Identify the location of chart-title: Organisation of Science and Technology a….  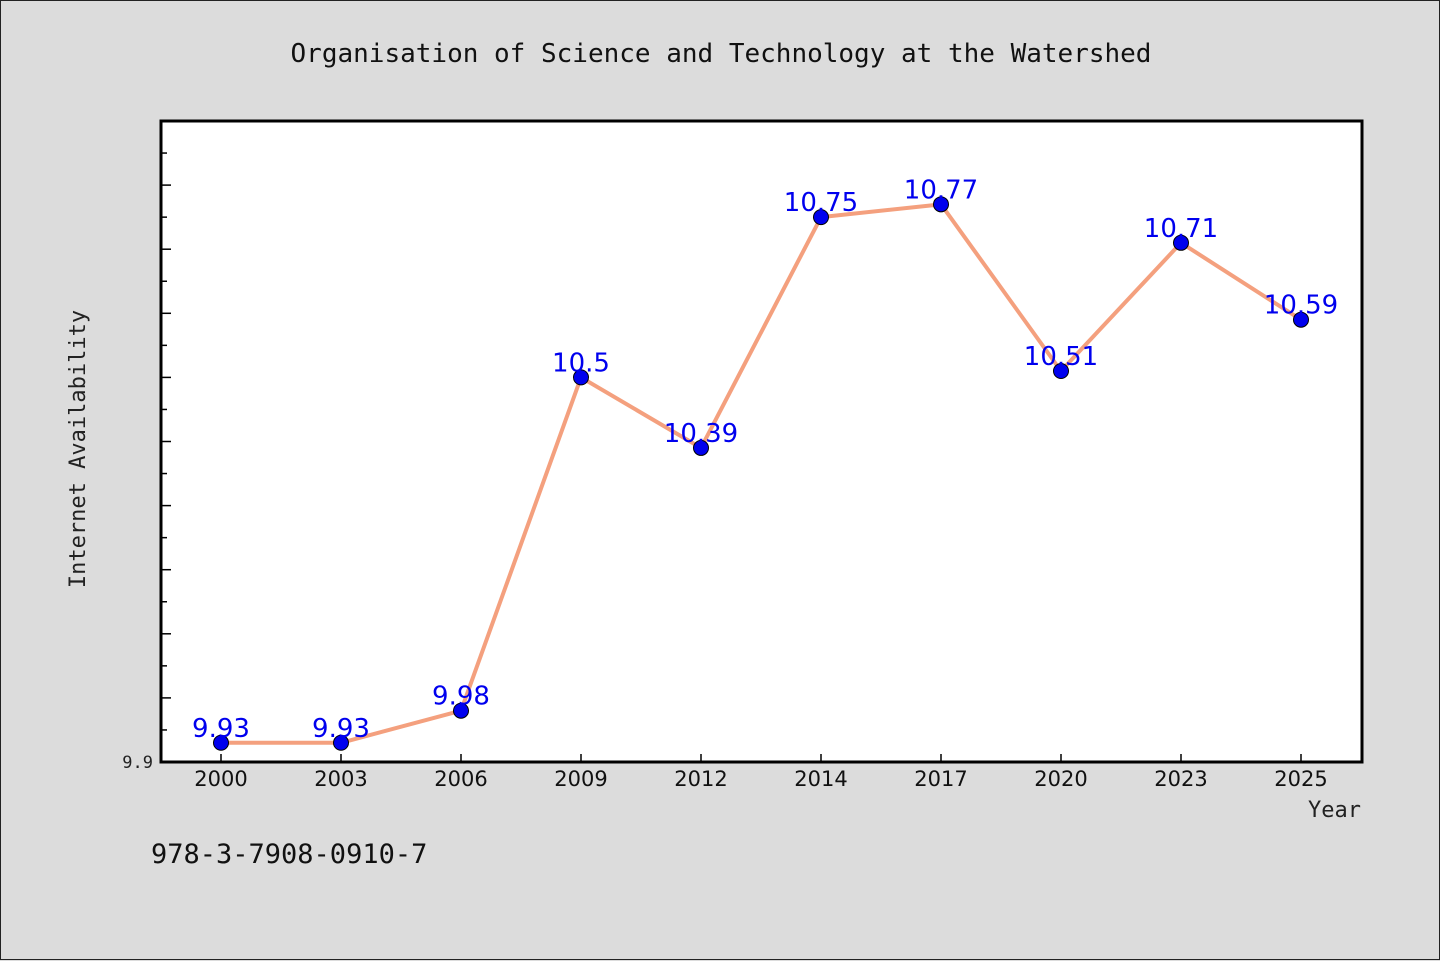
(721, 54).